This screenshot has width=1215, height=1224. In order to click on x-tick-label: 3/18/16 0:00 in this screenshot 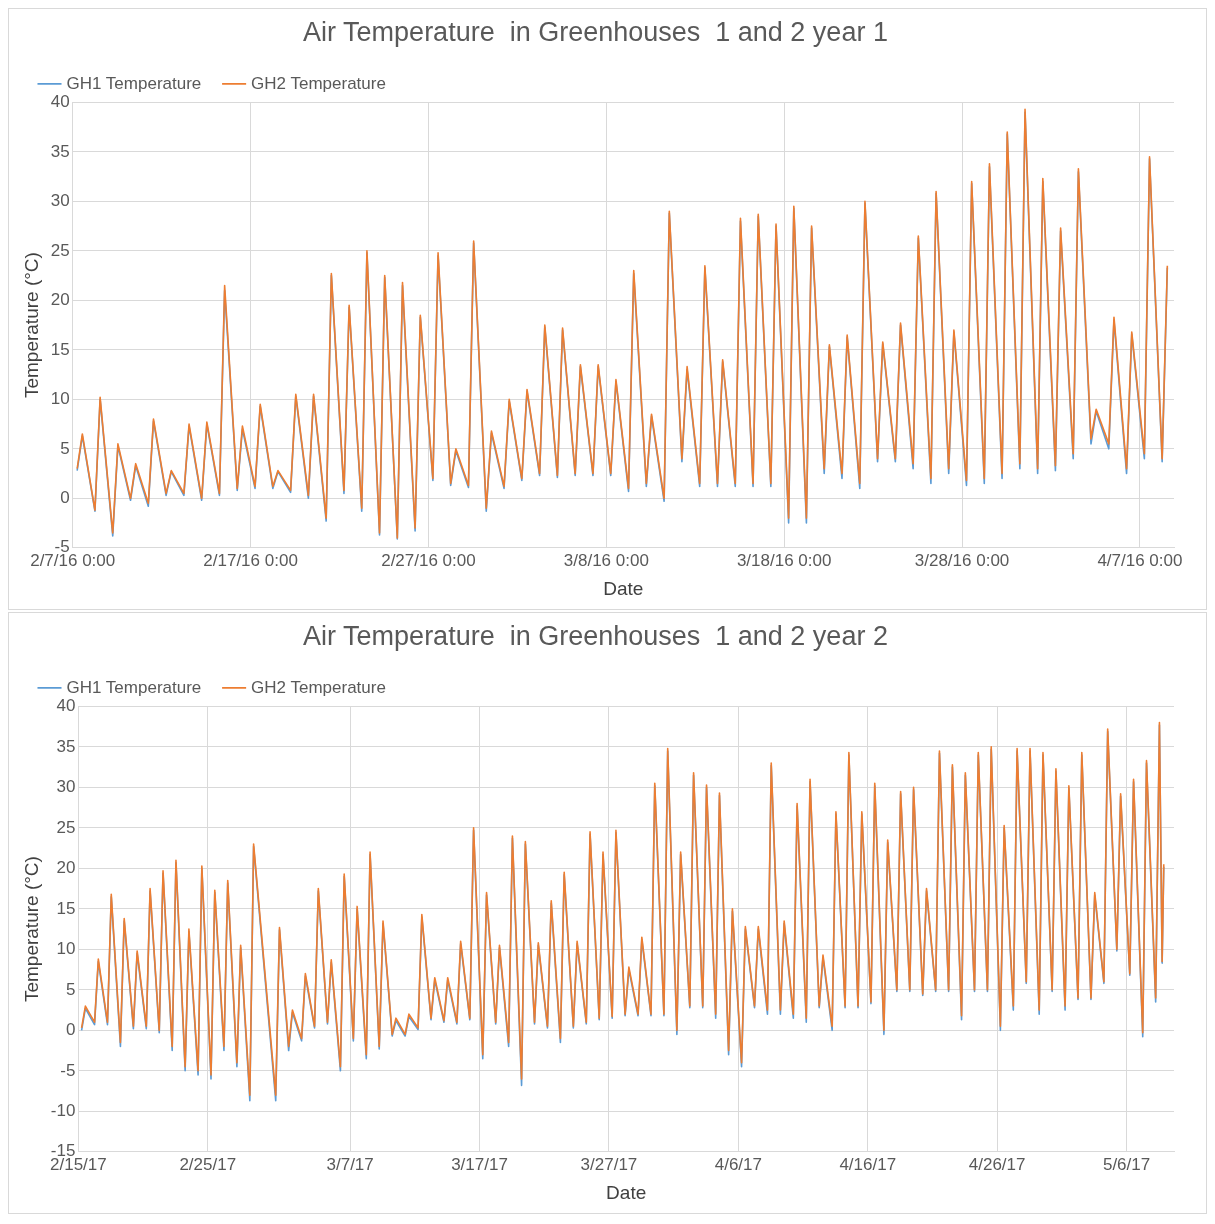, I will do `click(784, 560)`.